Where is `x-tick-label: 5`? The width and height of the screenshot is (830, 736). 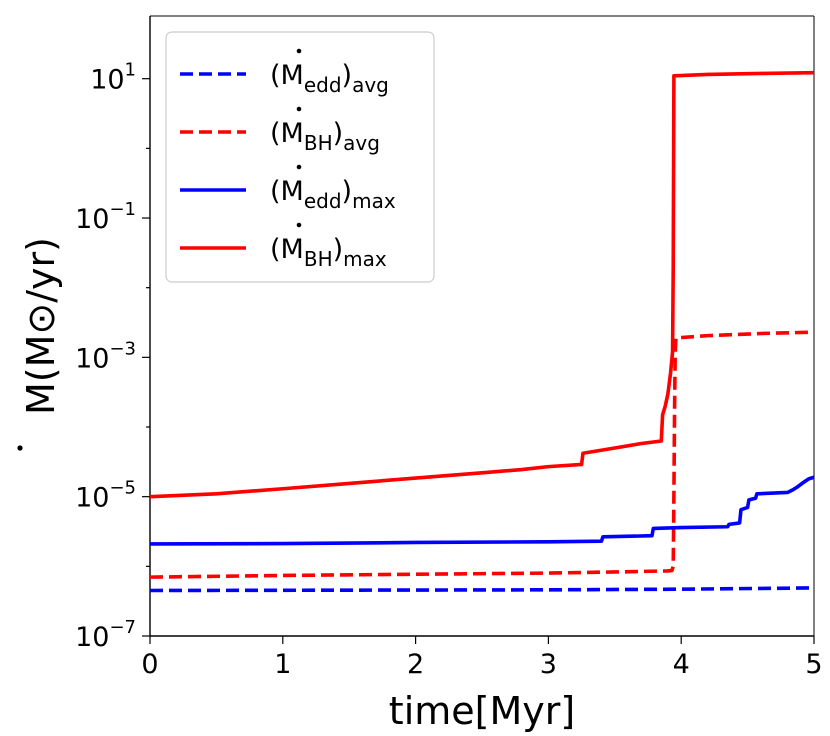 x-tick-label: 5 is located at coordinates (813, 664).